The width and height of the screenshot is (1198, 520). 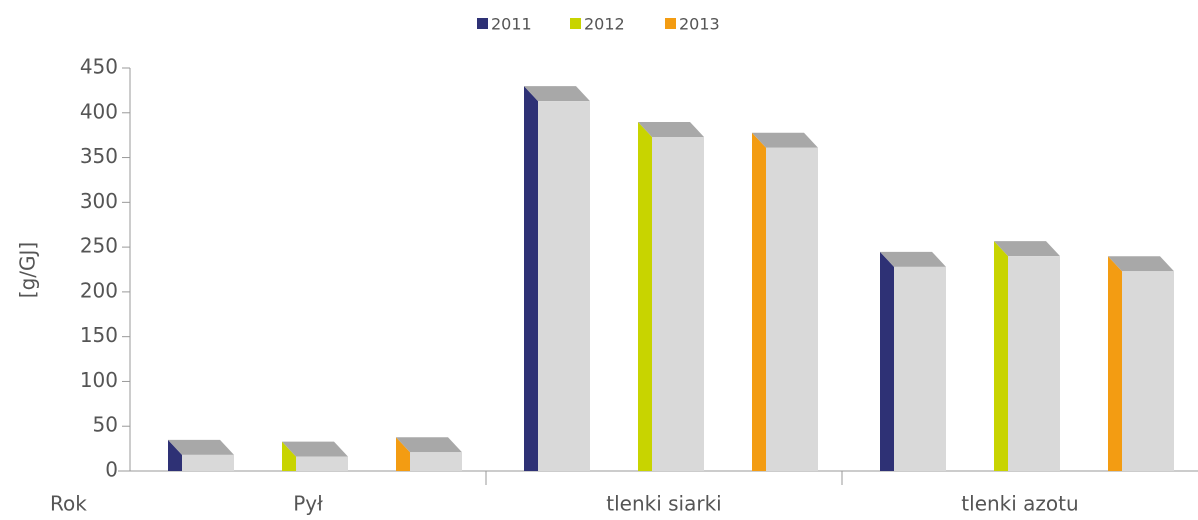 I want to click on y-tick-label: 300, so click(x=99, y=201).